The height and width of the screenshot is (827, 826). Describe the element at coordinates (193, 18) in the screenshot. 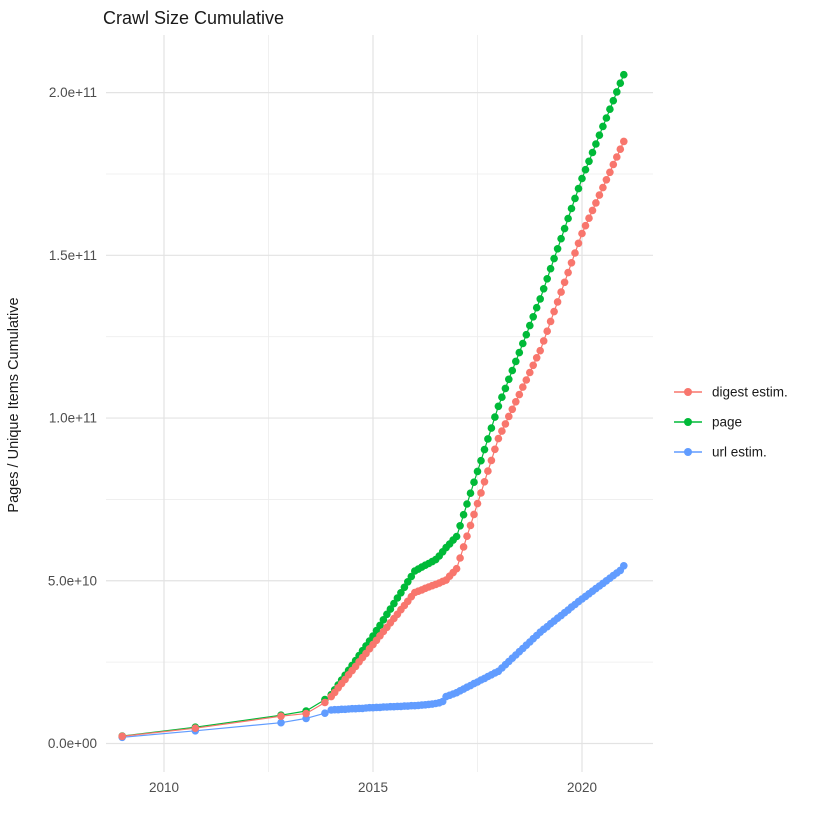

I see `page-title: Crawl Size Cumulative` at that location.